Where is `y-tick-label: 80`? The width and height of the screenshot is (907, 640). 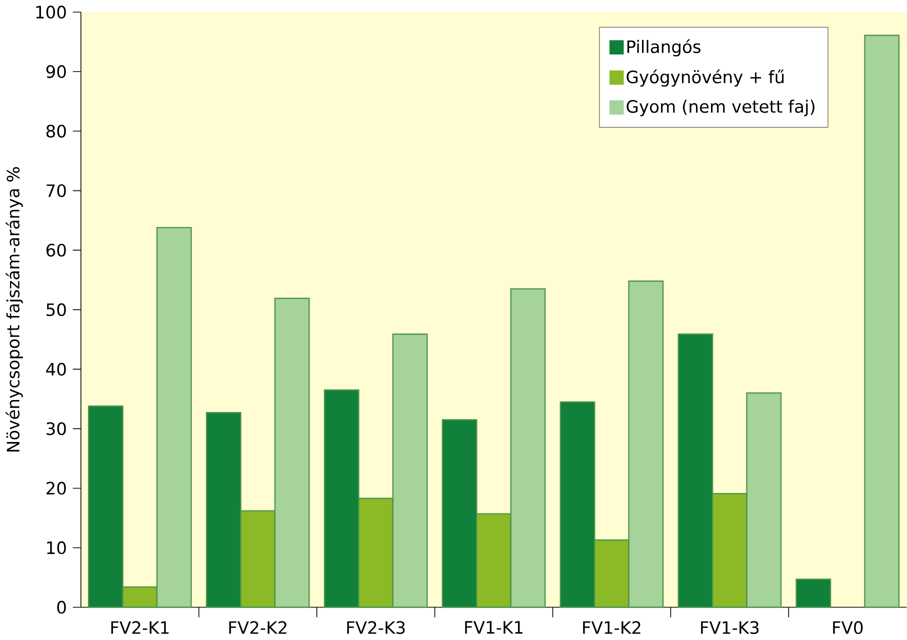 y-tick-label: 80 is located at coordinates (56, 131).